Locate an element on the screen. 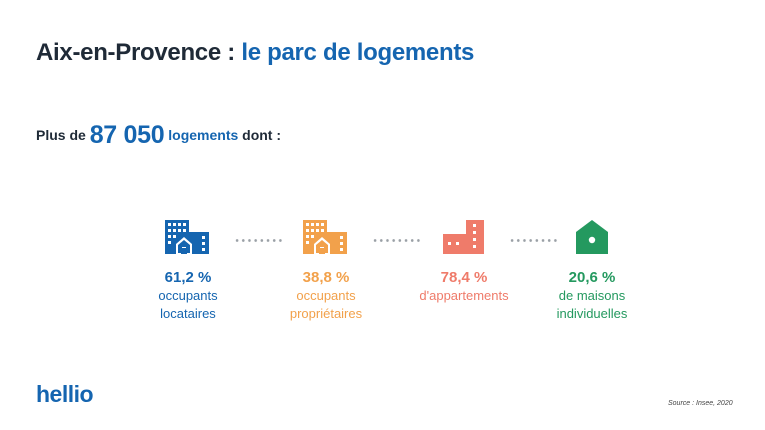 Image resolution: width=765 pixels, height=430 pixels. hellio-logo: hellio is located at coordinates (65, 394).